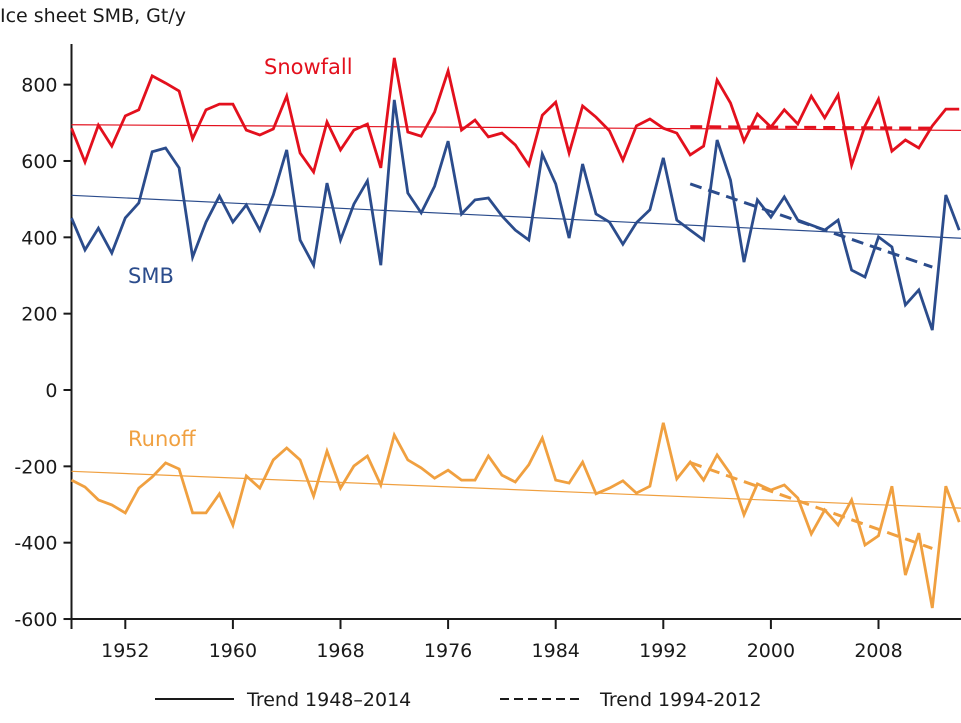 Image resolution: width=961 pixels, height=723 pixels. Describe the element at coordinates (39, 238) in the screenshot. I see `y-tick-label: 400` at that location.